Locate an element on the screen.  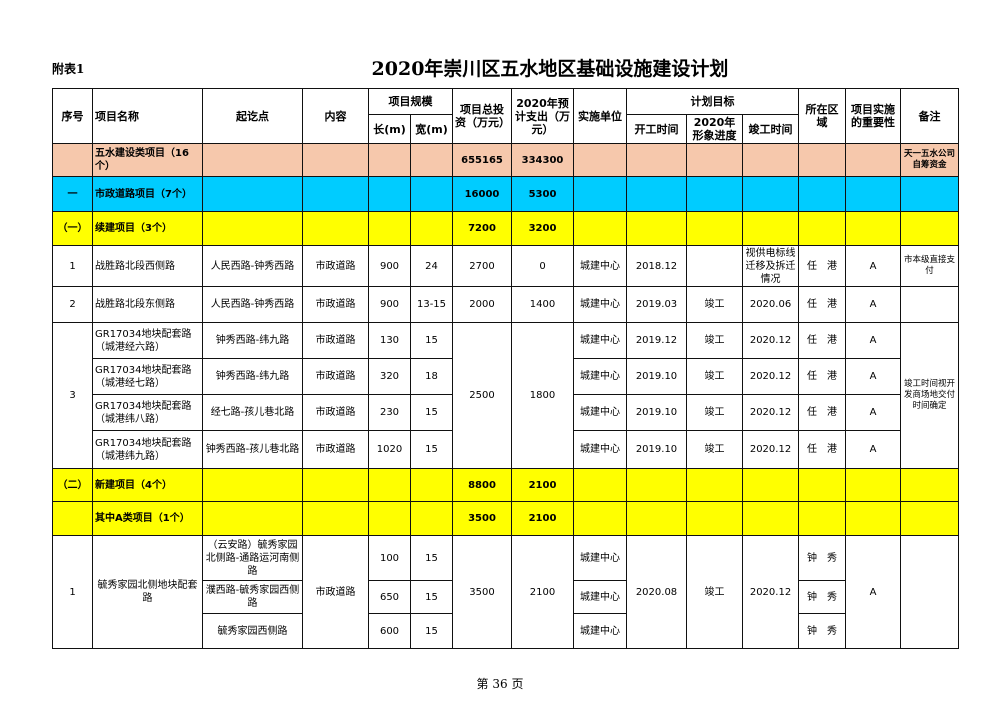
seq-cell: 3 is located at coordinates (72, 395).